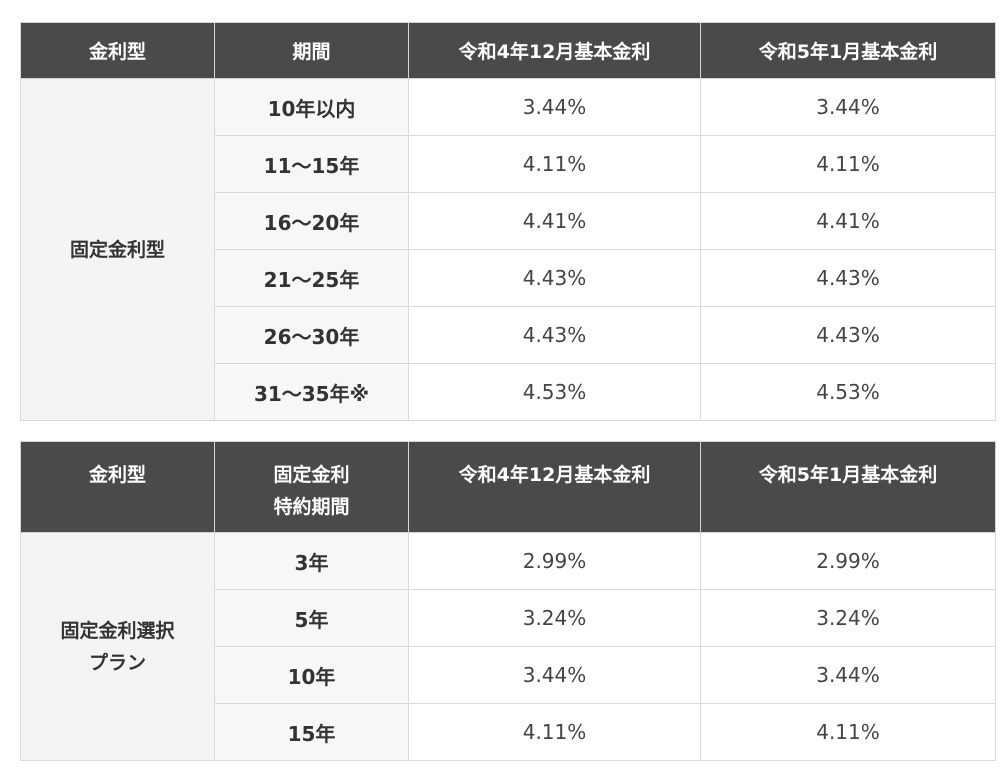 This screenshot has width=1000, height=768. I want to click on table-row: 31〜35年※ 4.53% 4.53%, so click(508, 392).